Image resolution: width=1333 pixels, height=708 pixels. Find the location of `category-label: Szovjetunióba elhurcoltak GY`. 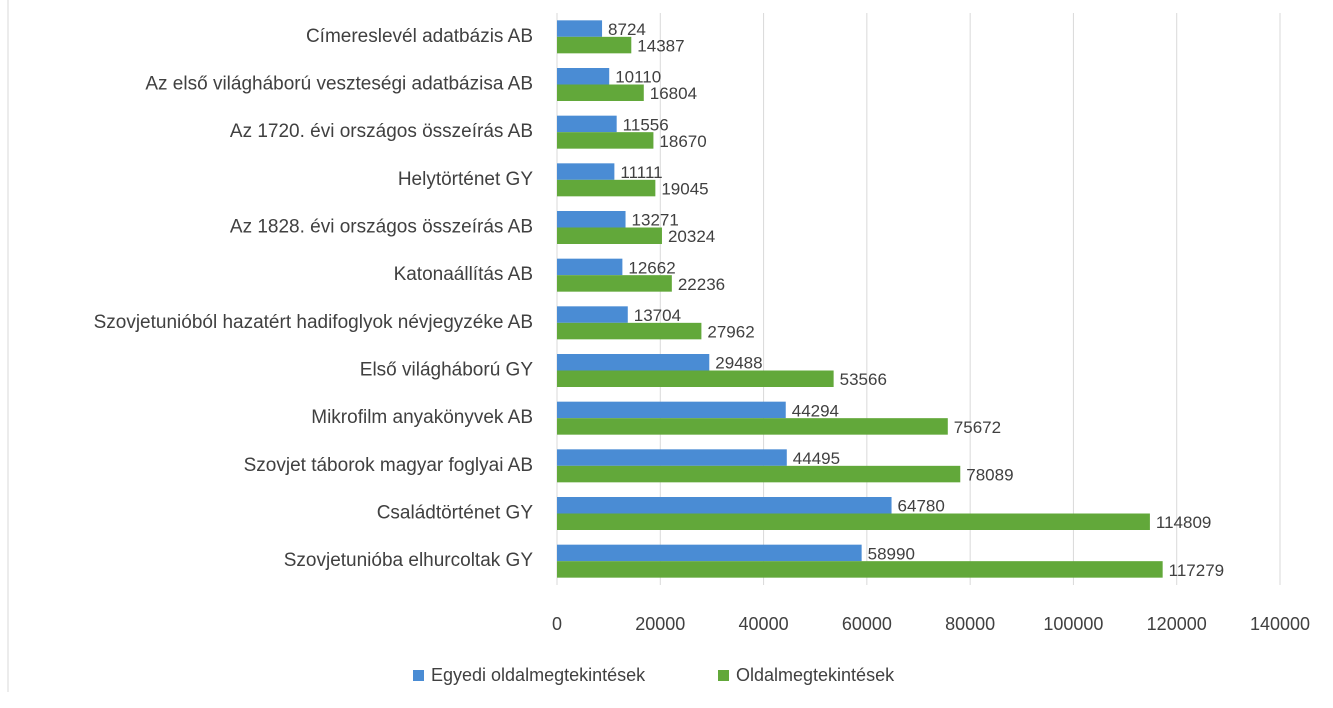

category-label: Szovjetunióba elhurcoltak GY is located at coordinates (409, 560).